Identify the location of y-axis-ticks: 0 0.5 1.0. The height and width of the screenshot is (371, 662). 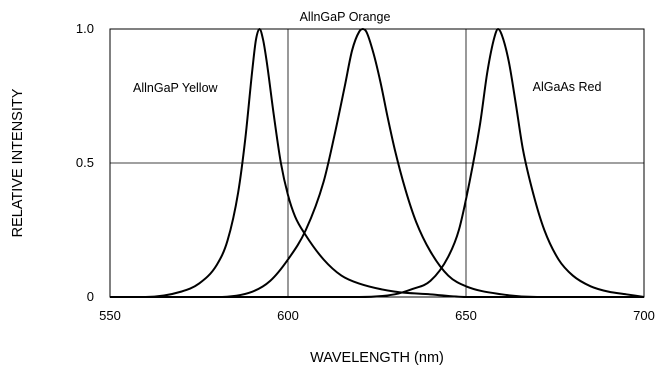
(85, 162).